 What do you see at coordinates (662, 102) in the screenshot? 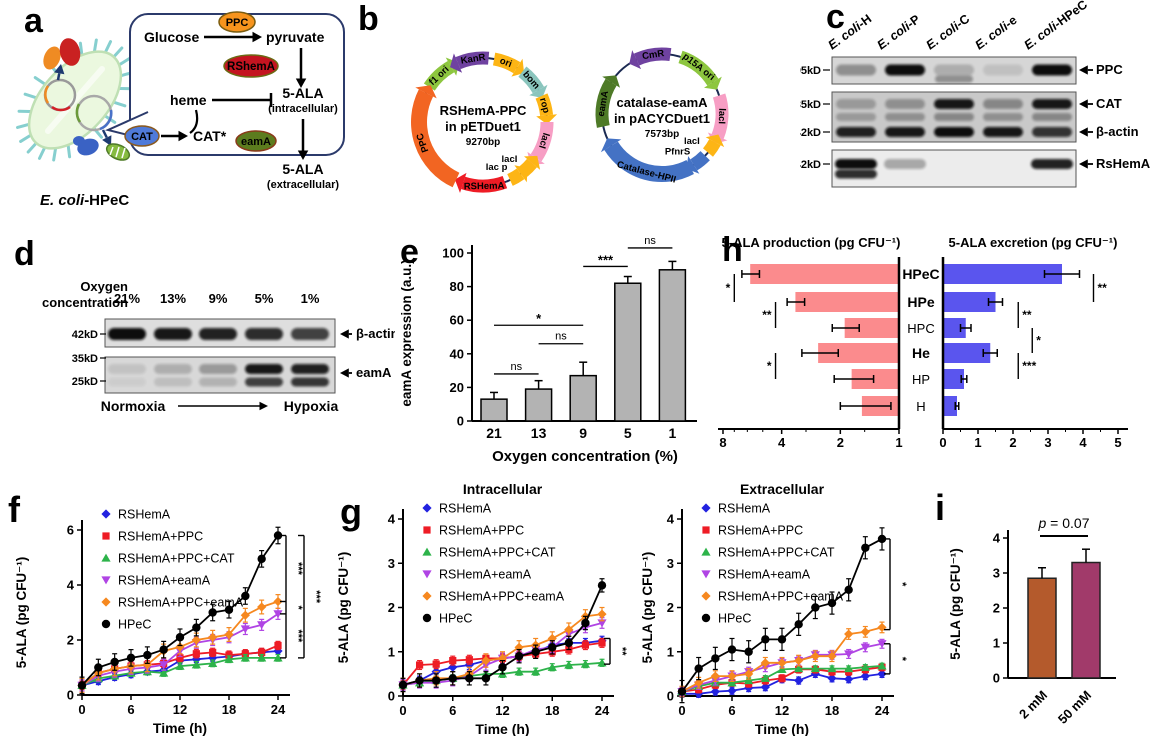
I see `plasmid-name: catalase-eamA` at bounding box center [662, 102].